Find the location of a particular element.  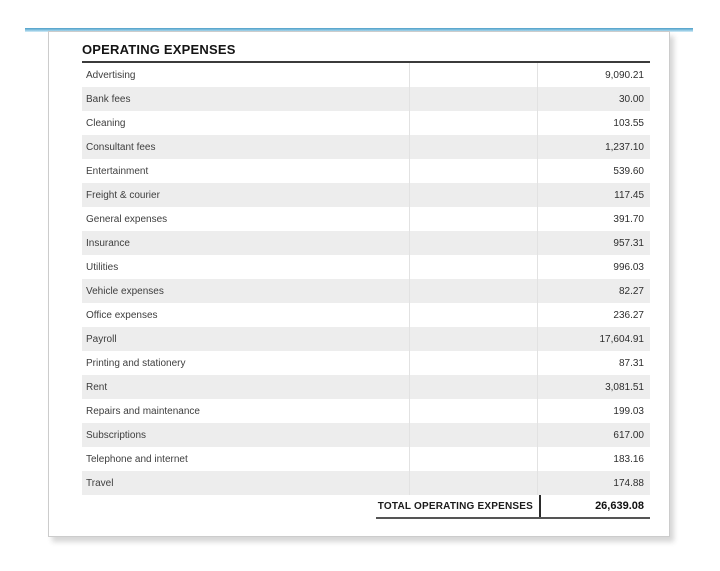

table-row: Insurance 957.31 is located at coordinates (366, 243).